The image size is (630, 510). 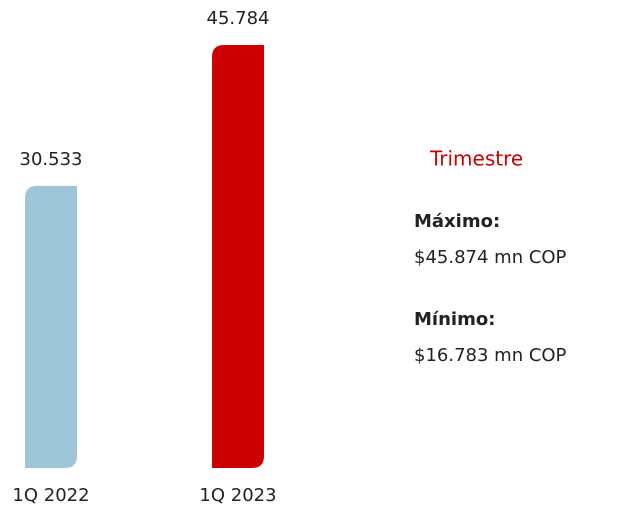 I want to click on panel-text: $45.874 mn COP, so click(x=490, y=257).